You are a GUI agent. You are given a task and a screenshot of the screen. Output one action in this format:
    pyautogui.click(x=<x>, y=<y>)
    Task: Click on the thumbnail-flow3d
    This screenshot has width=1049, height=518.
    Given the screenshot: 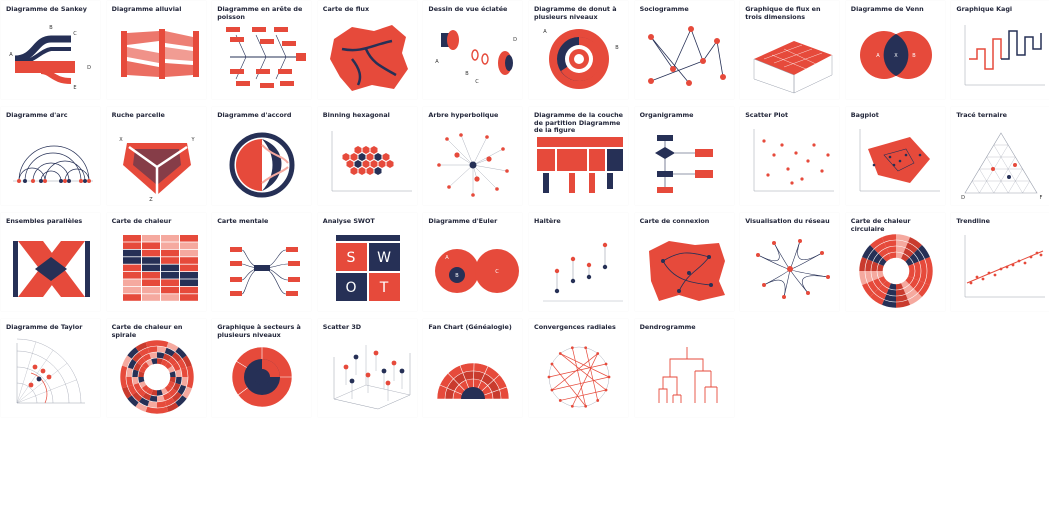 What is the action you would take?
    pyautogui.click(x=790, y=58)
    